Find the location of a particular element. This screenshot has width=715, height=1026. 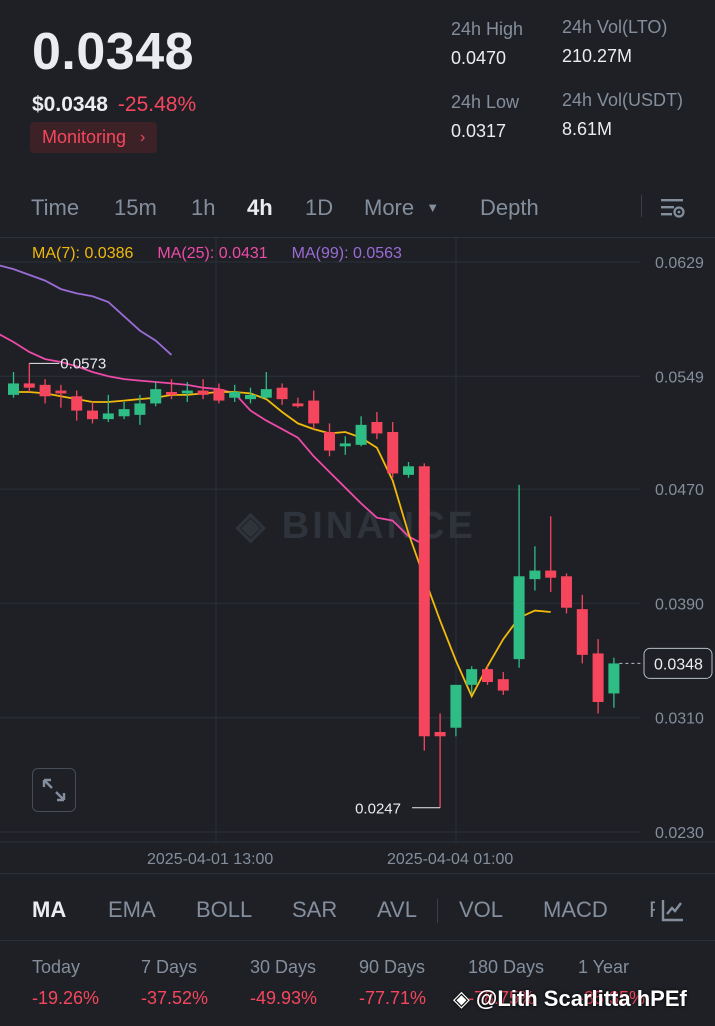

price-subline: $0.0348 -25.48% is located at coordinates (114, 105).